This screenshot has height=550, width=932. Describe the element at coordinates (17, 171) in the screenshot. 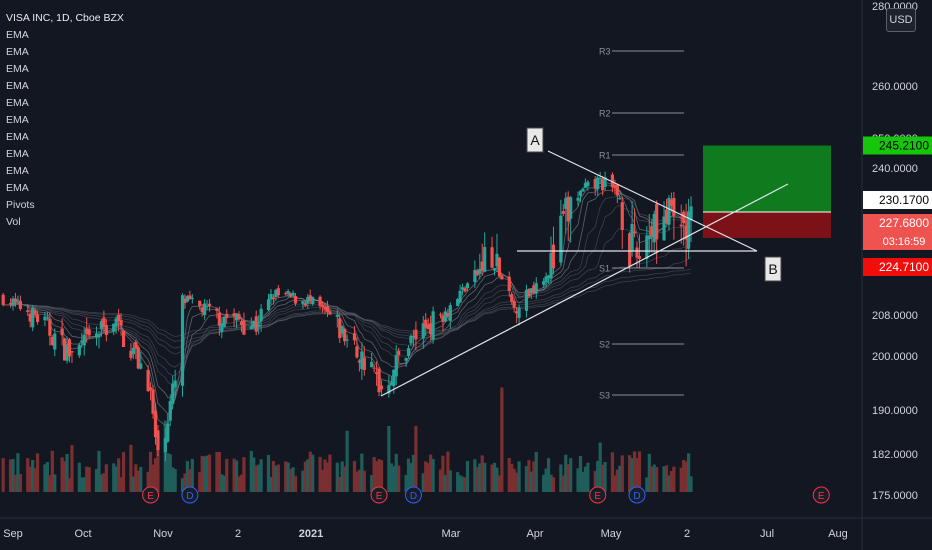

I see `legend-ema-9: EMA` at that location.